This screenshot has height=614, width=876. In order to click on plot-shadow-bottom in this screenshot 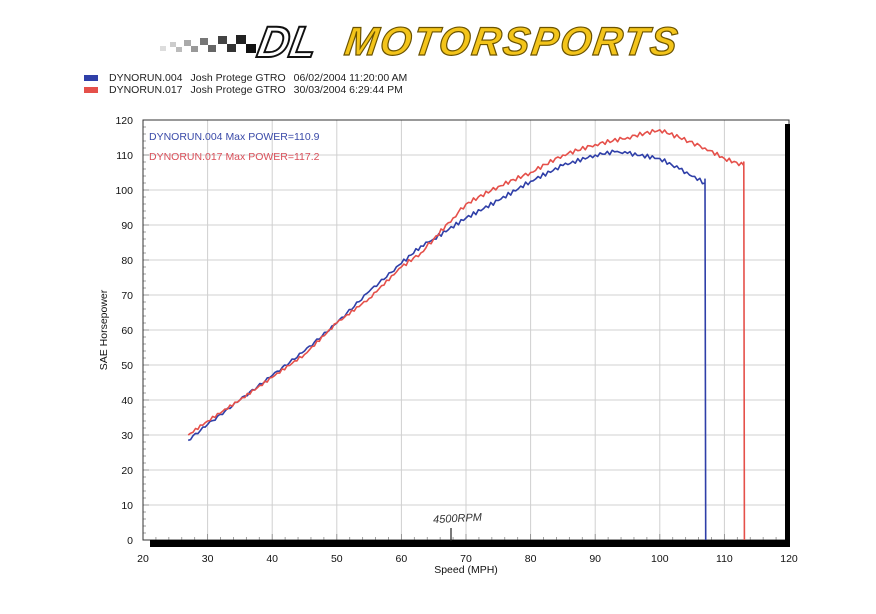, I will do `click(470, 543)`.